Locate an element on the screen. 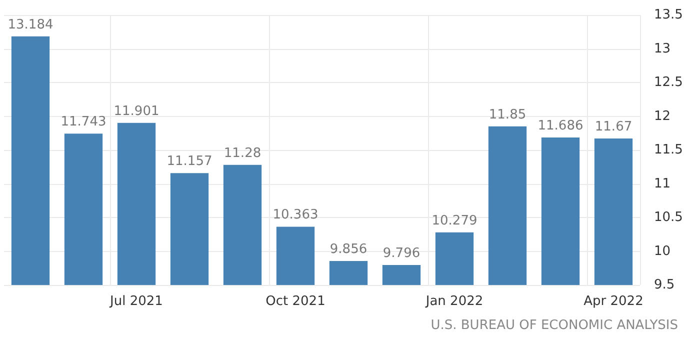  x-tick-label: Jan 2022 is located at coordinates (454, 301).